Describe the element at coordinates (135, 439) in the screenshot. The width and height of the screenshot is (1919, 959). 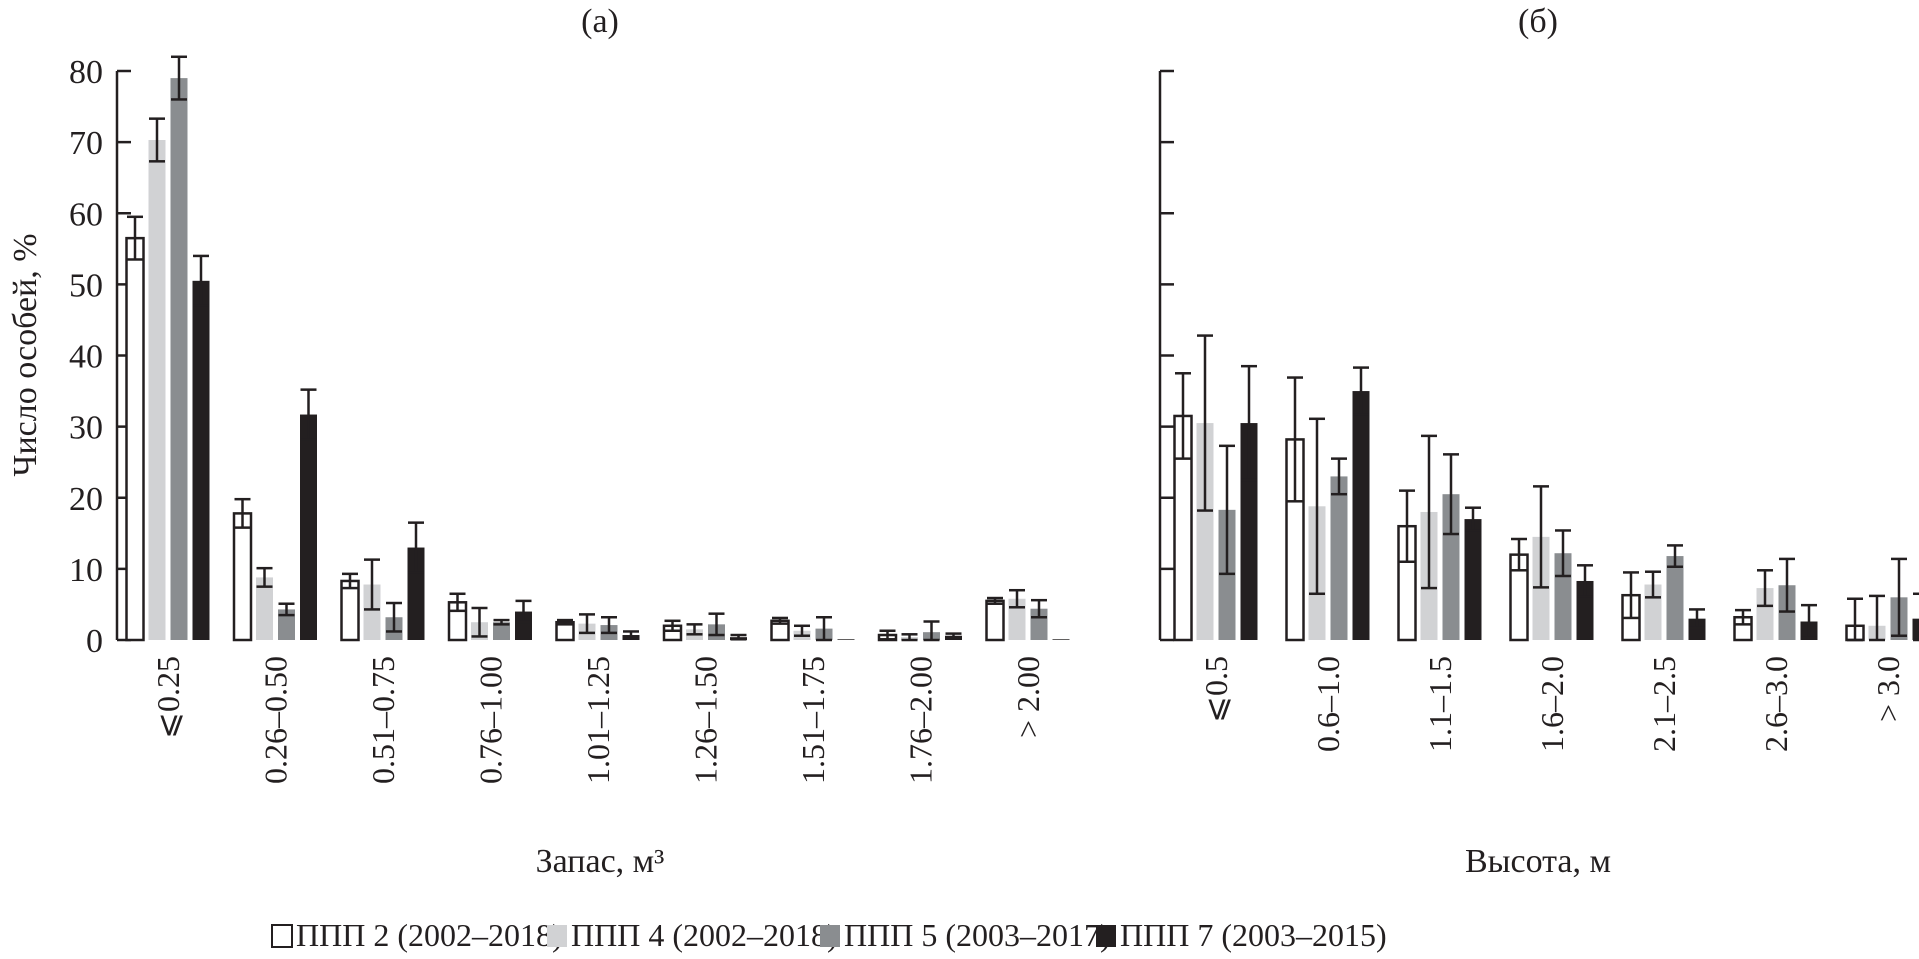
I see `bar-ППП-2-0` at that location.